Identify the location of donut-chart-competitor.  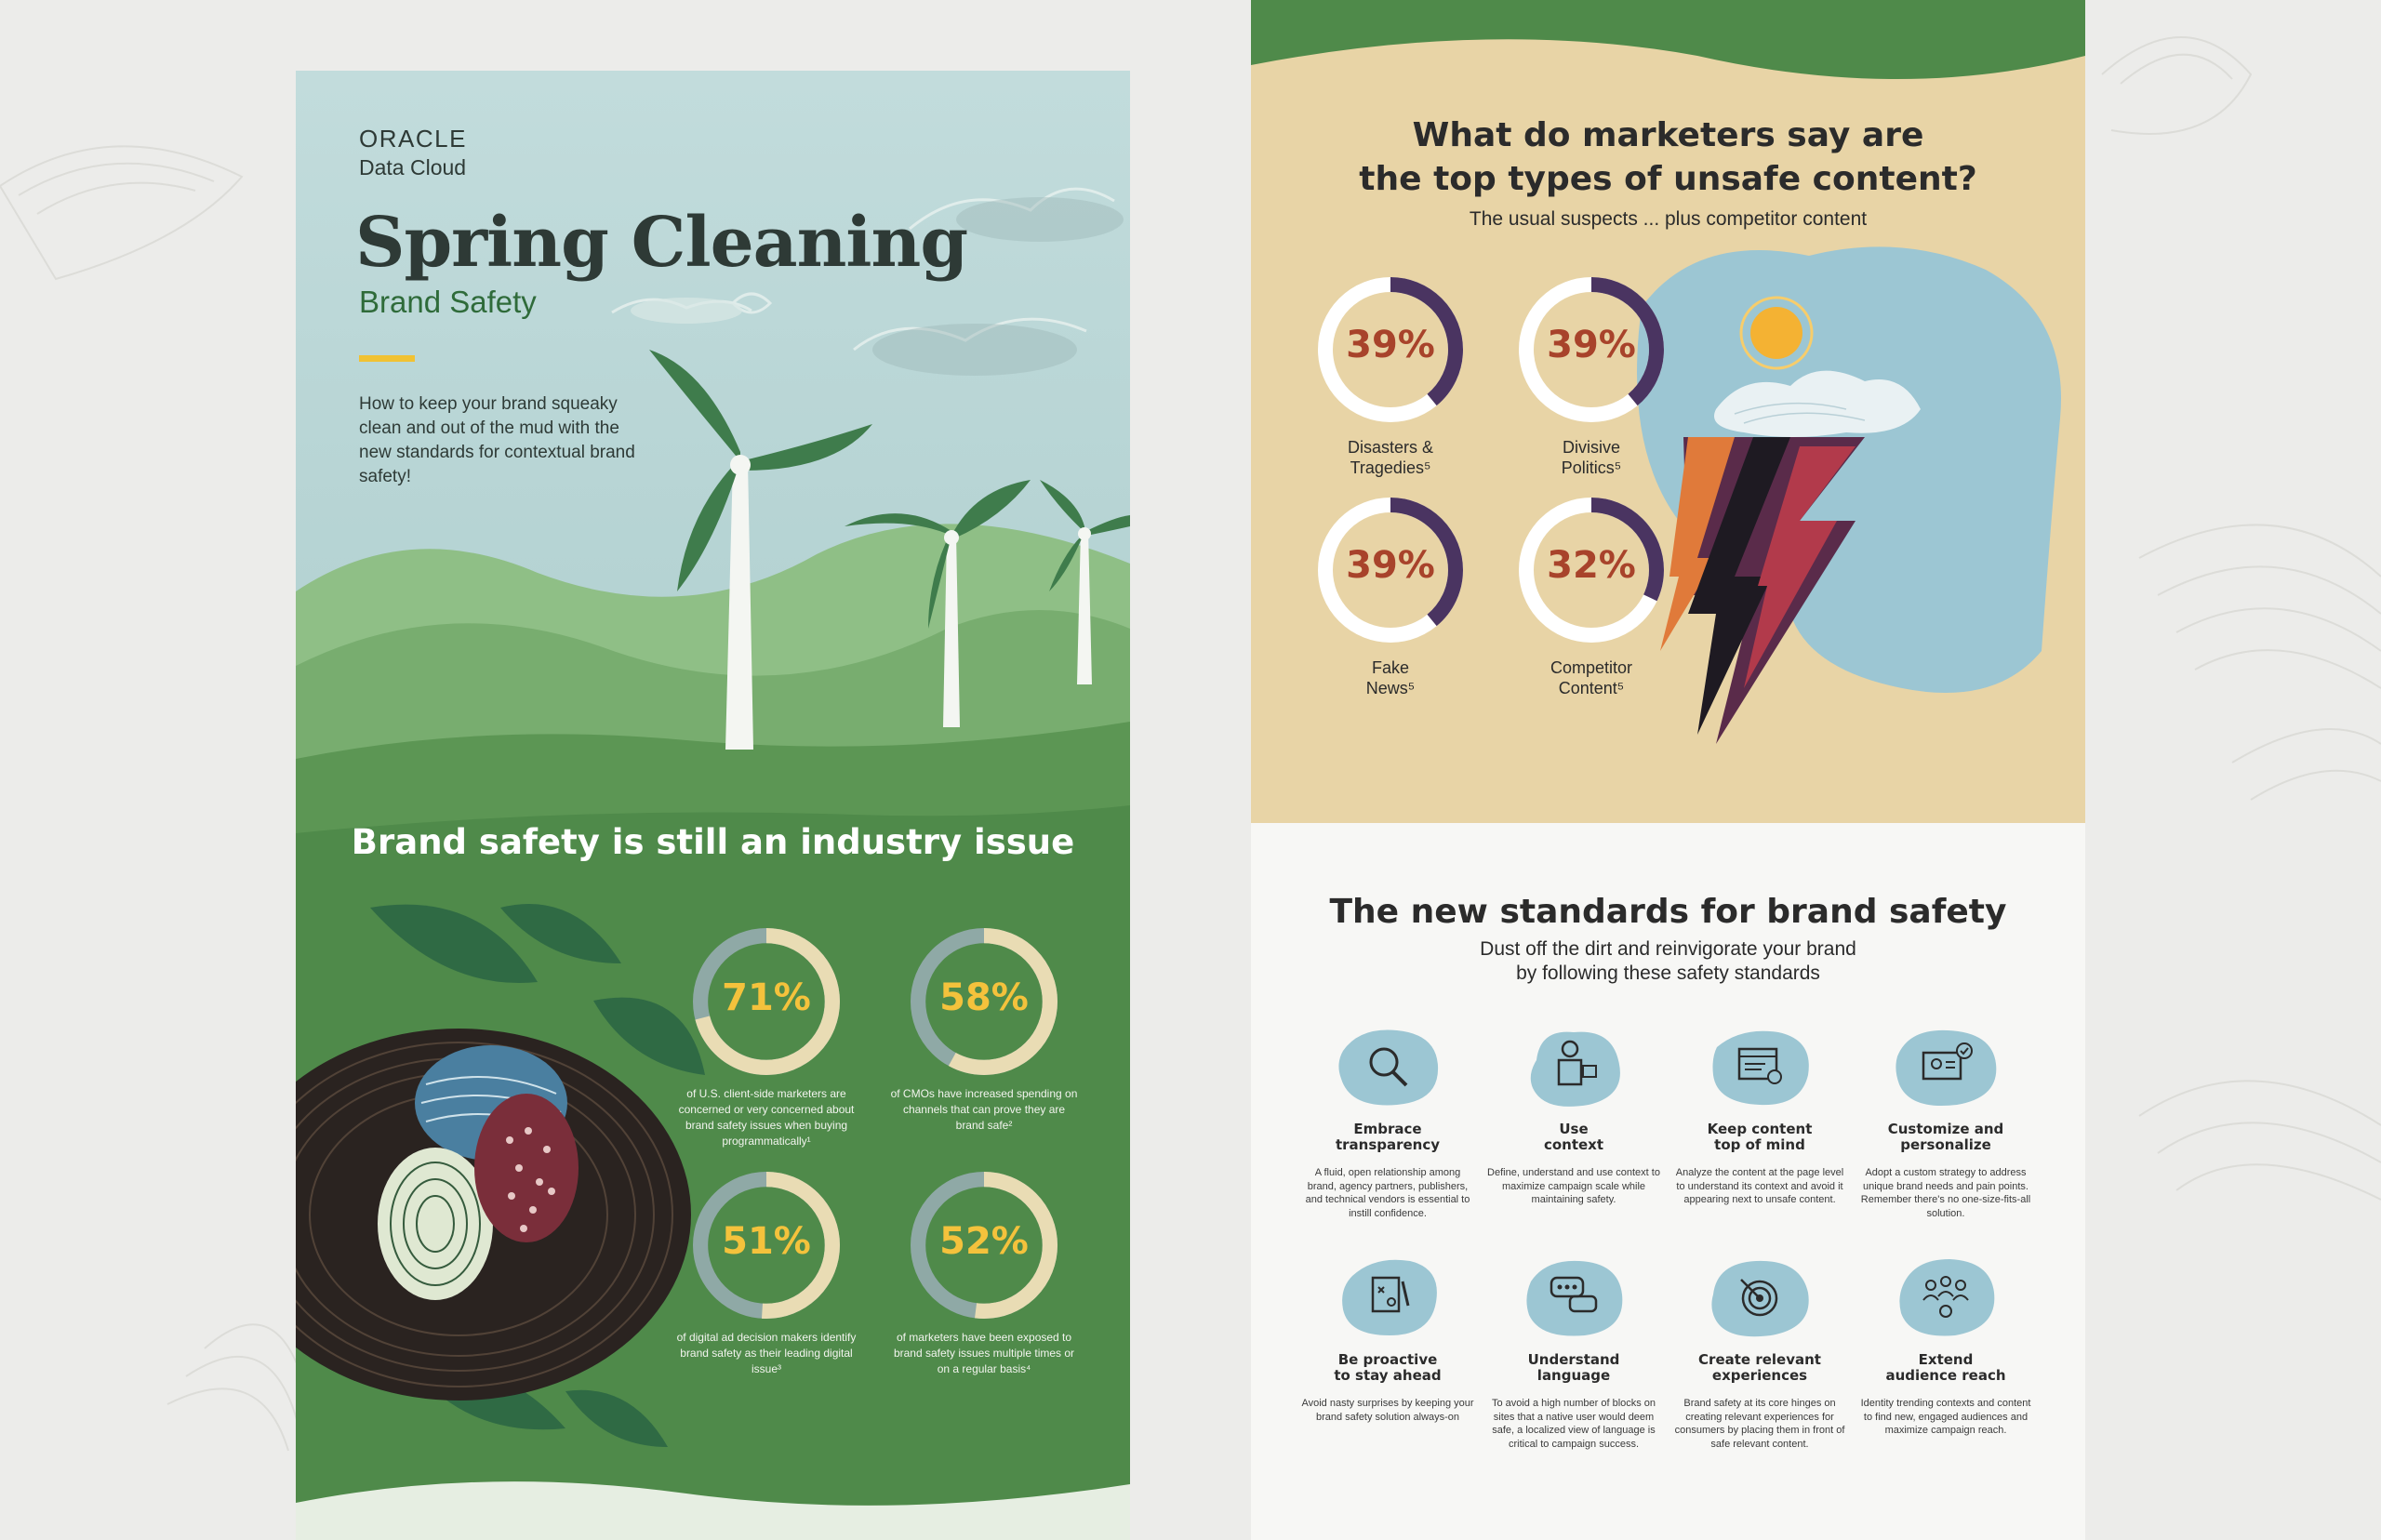
(1591, 570).